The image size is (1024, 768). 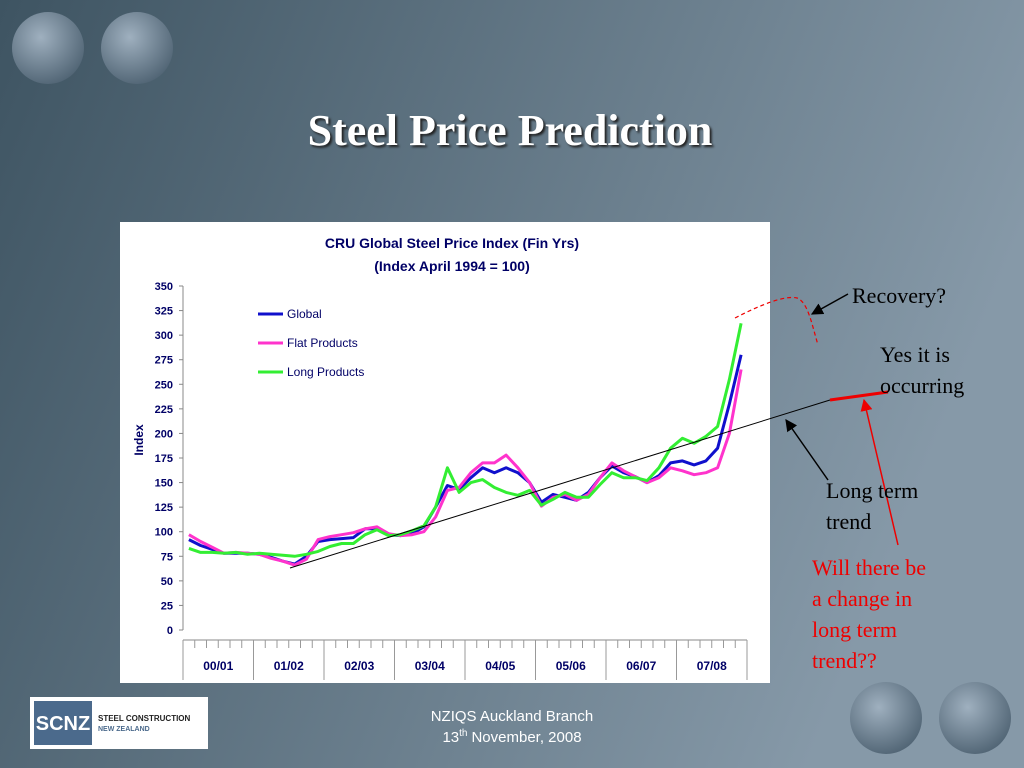 I want to click on y-axis-label: Index, so click(x=139, y=440).